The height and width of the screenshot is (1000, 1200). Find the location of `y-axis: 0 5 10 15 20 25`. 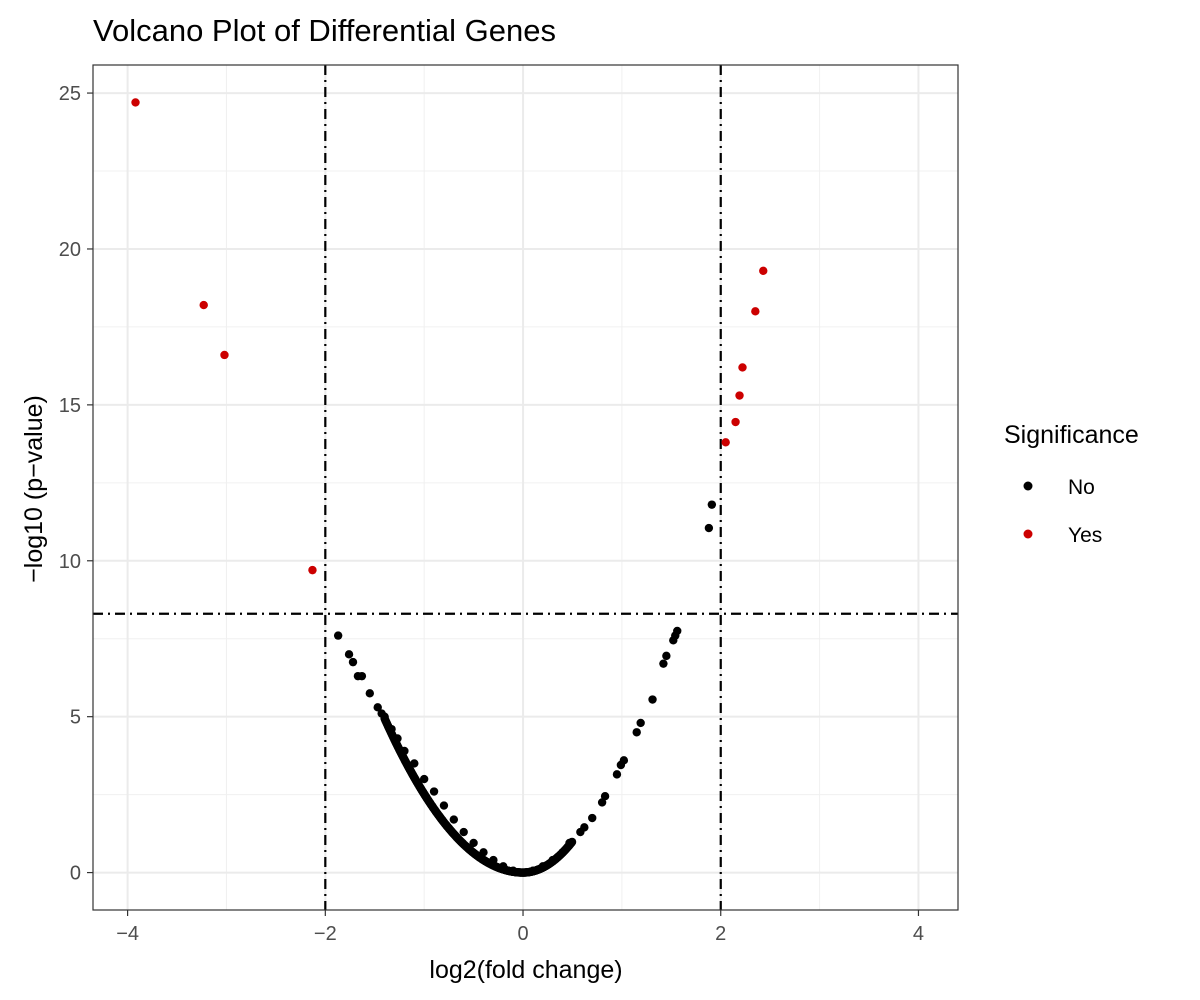

y-axis: 0 5 10 15 20 25 is located at coordinates (76, 484).